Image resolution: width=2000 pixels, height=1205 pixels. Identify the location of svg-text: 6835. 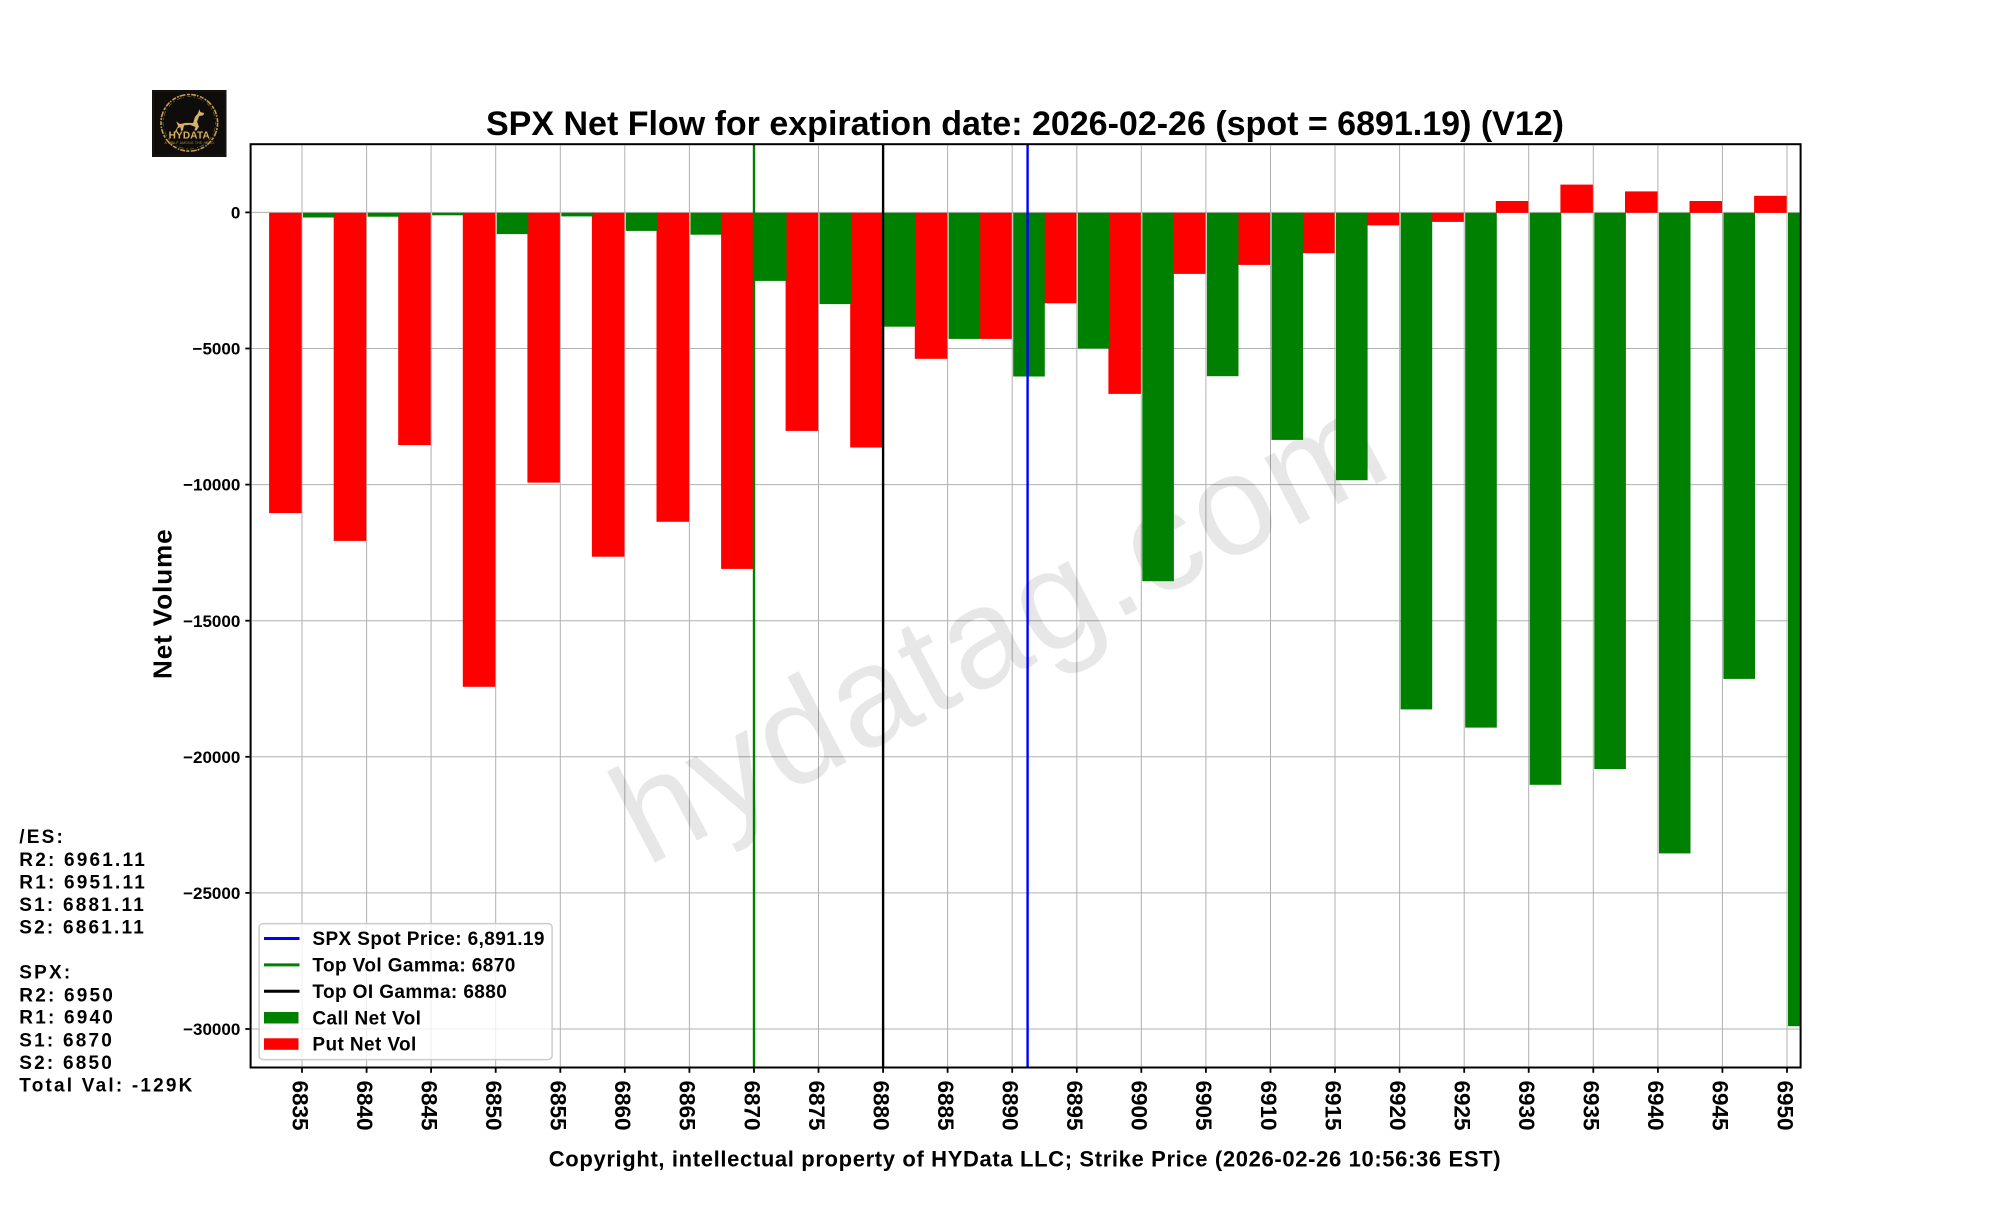
(299, 1106).